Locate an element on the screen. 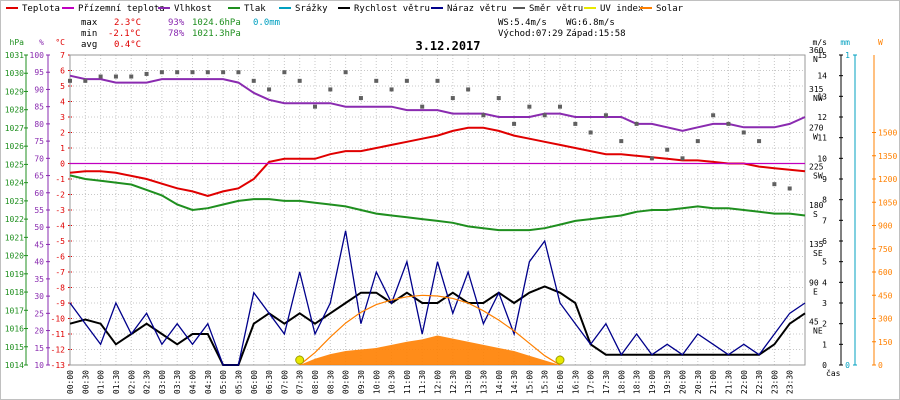 The width and height of the screenshot is (900, 400). axis-label-hpa-1: 1015 is located at coordinates (14, 347).